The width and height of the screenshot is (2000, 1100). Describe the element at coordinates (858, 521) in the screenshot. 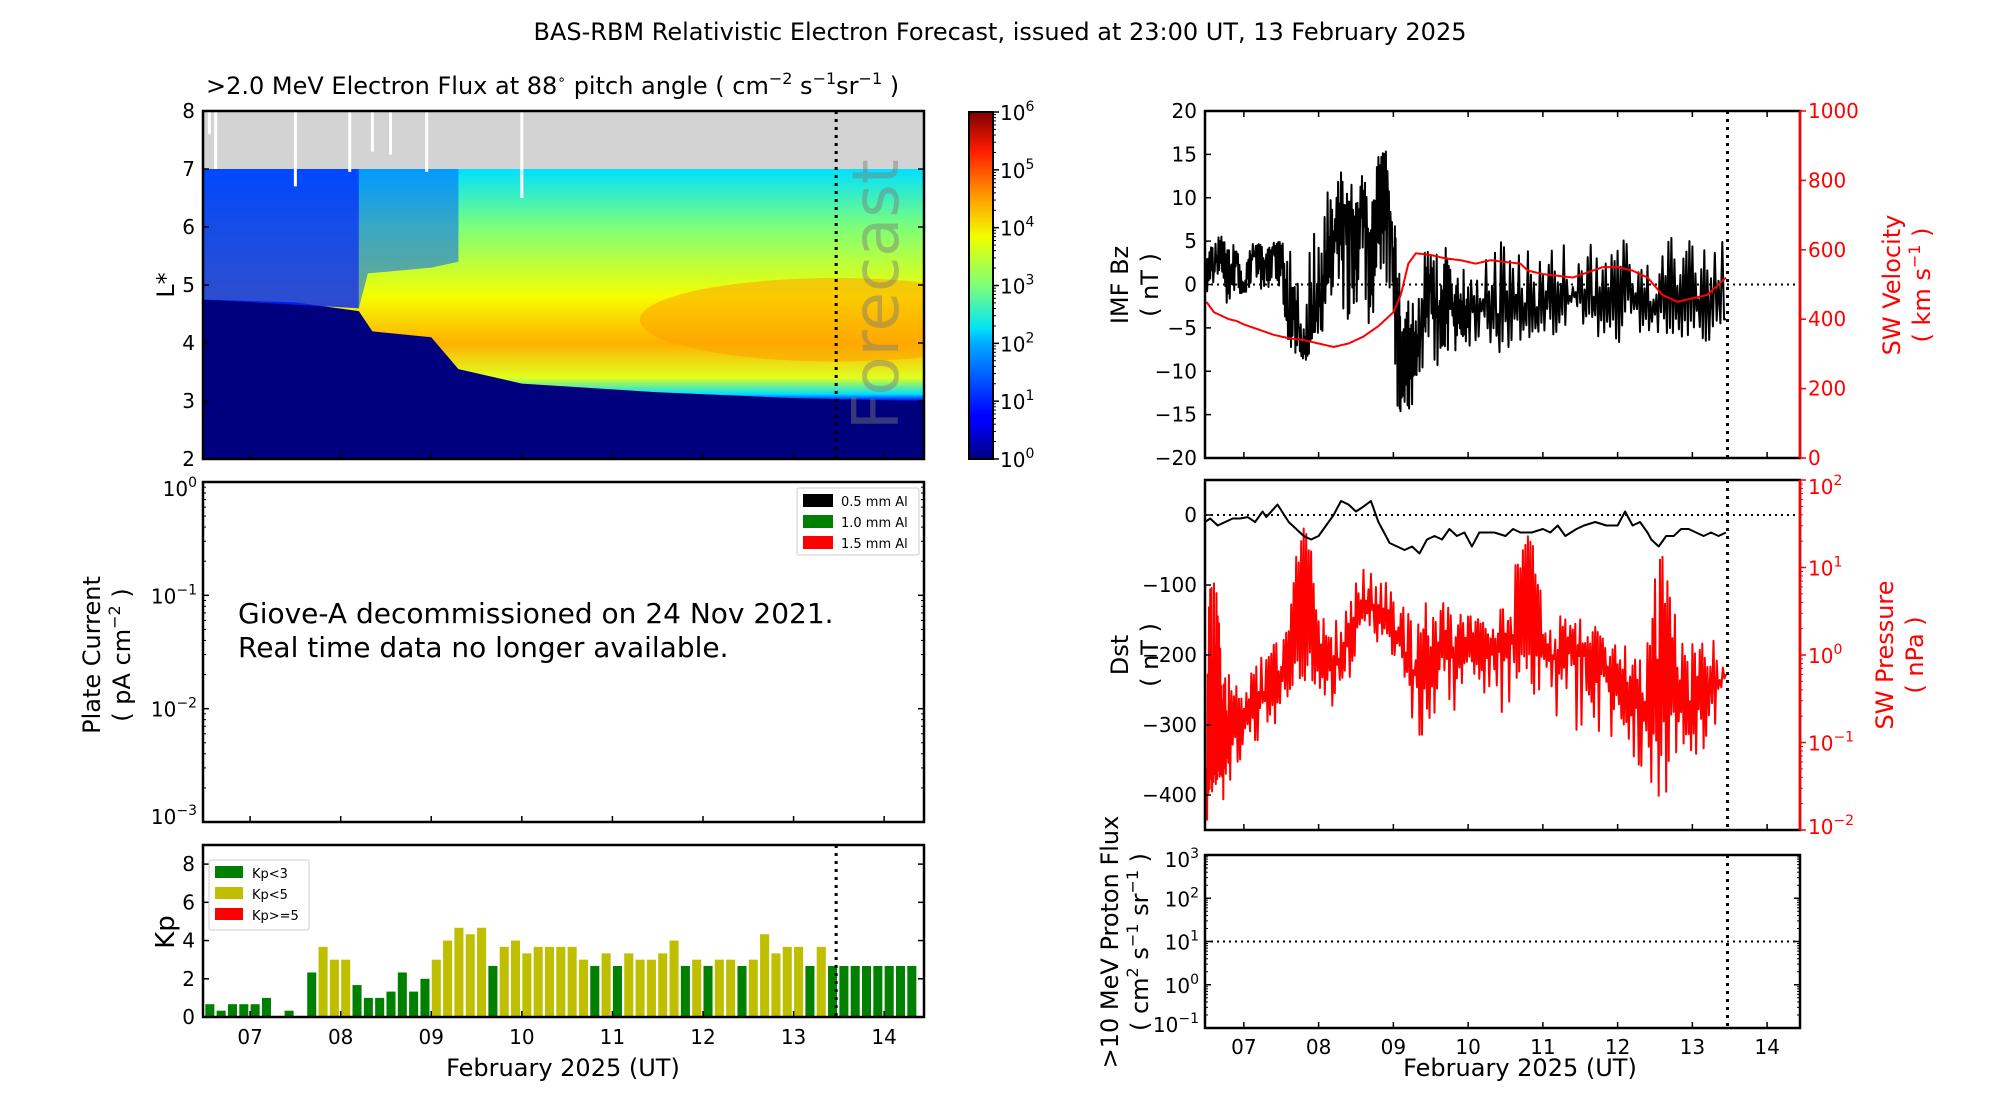

I see `plate-legend: 0.5 mm Al 1.0 mm Al 1.5 mm Al` at that location.